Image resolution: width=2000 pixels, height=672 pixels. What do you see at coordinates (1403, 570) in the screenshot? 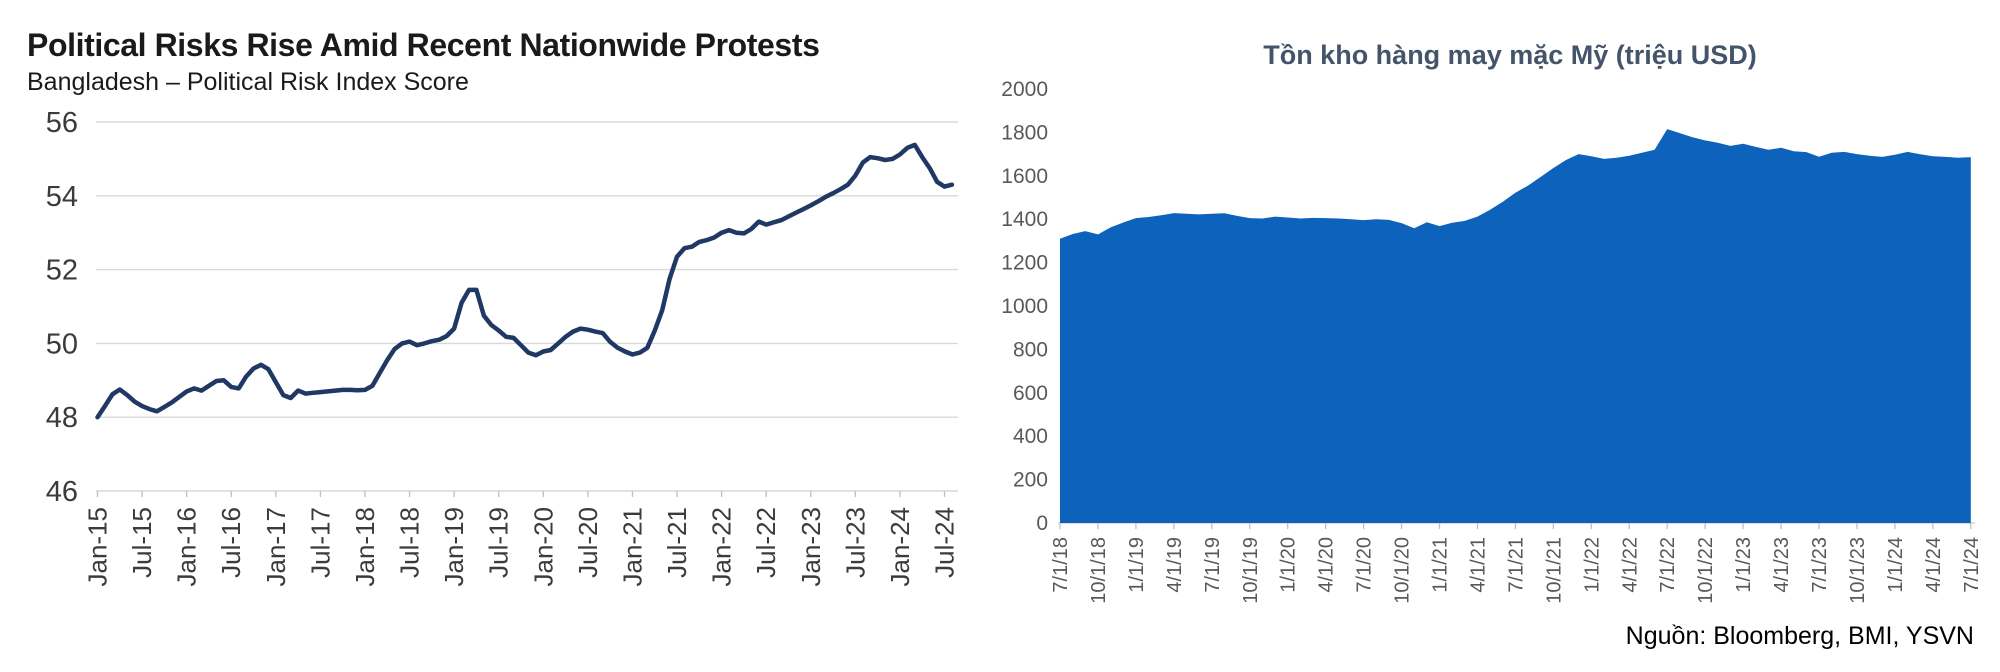
I see `svg-text: 10/1/20` at bounding box center [1403, 570].